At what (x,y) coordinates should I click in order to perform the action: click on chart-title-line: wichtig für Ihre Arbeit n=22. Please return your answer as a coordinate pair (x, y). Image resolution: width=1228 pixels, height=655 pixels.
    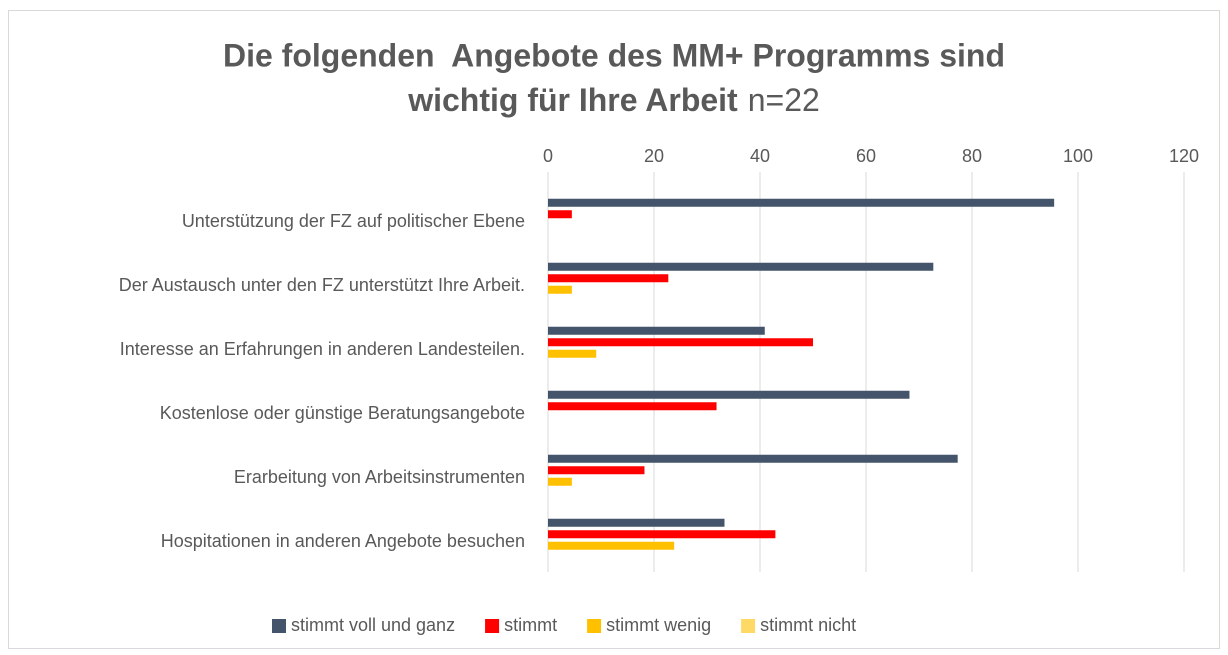
    Looking at the image, I should click on (613, 100).